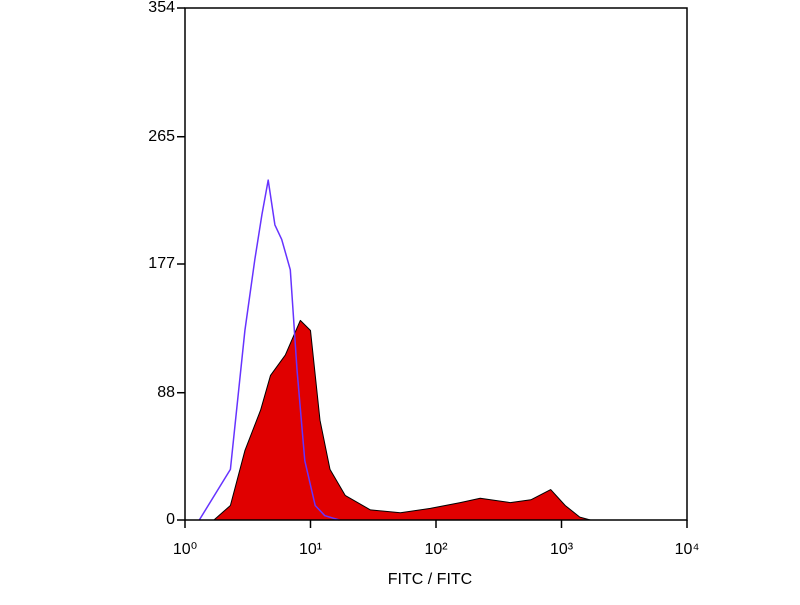 This screenshot has width=800, height=605. Describe the element at coordinates (185, 549) in the screenshot. I see `x-tick-label: 10⁰` at that location.